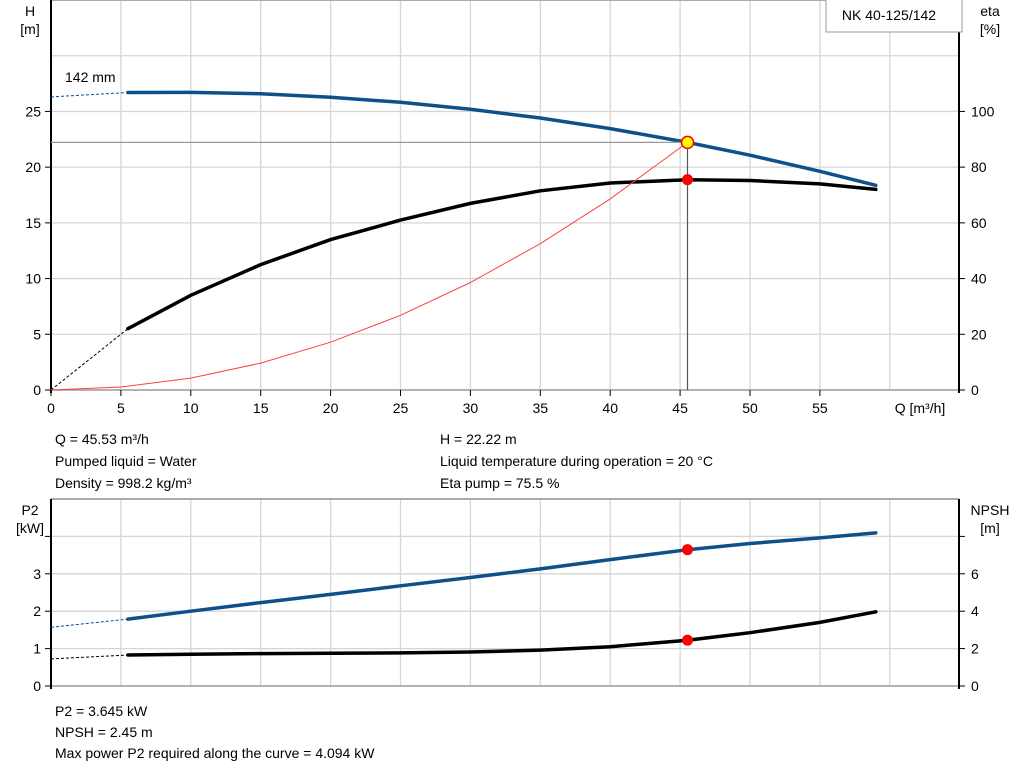 The image size is (1024, 781). I want to click on lower-right-tick-label: 4, so click(975, 611).